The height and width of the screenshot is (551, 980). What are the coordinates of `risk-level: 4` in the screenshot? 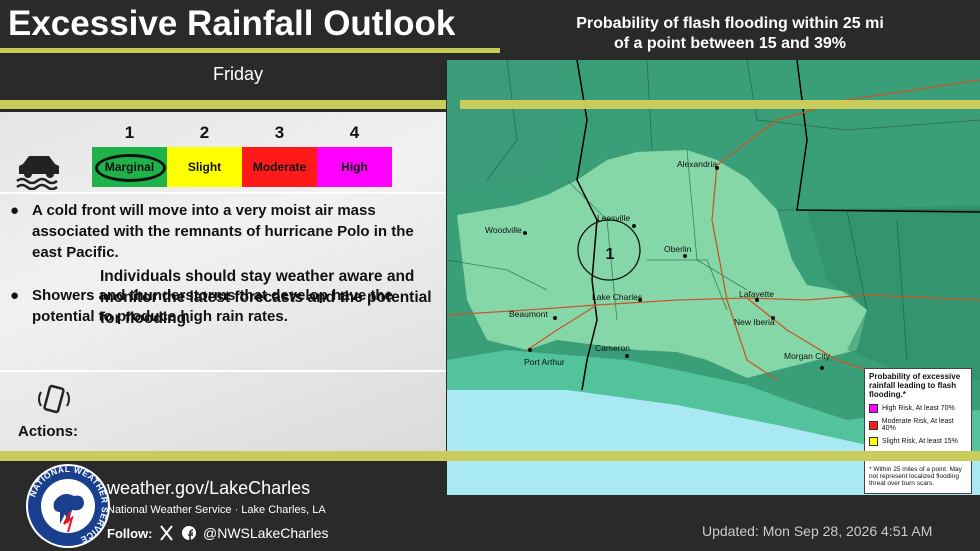 It's located at (354, 132).